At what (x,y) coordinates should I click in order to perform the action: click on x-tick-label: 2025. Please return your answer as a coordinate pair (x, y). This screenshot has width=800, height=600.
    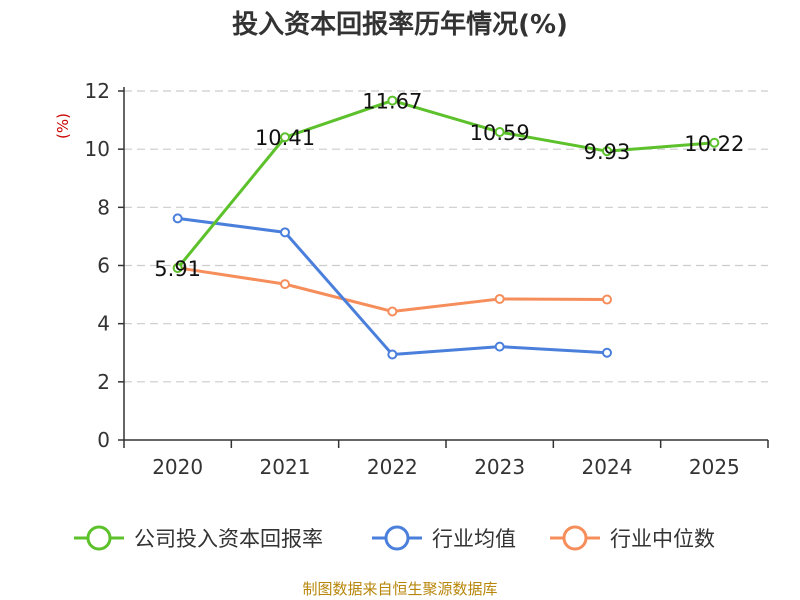
    Looking at the image, I should click on (714, 467).